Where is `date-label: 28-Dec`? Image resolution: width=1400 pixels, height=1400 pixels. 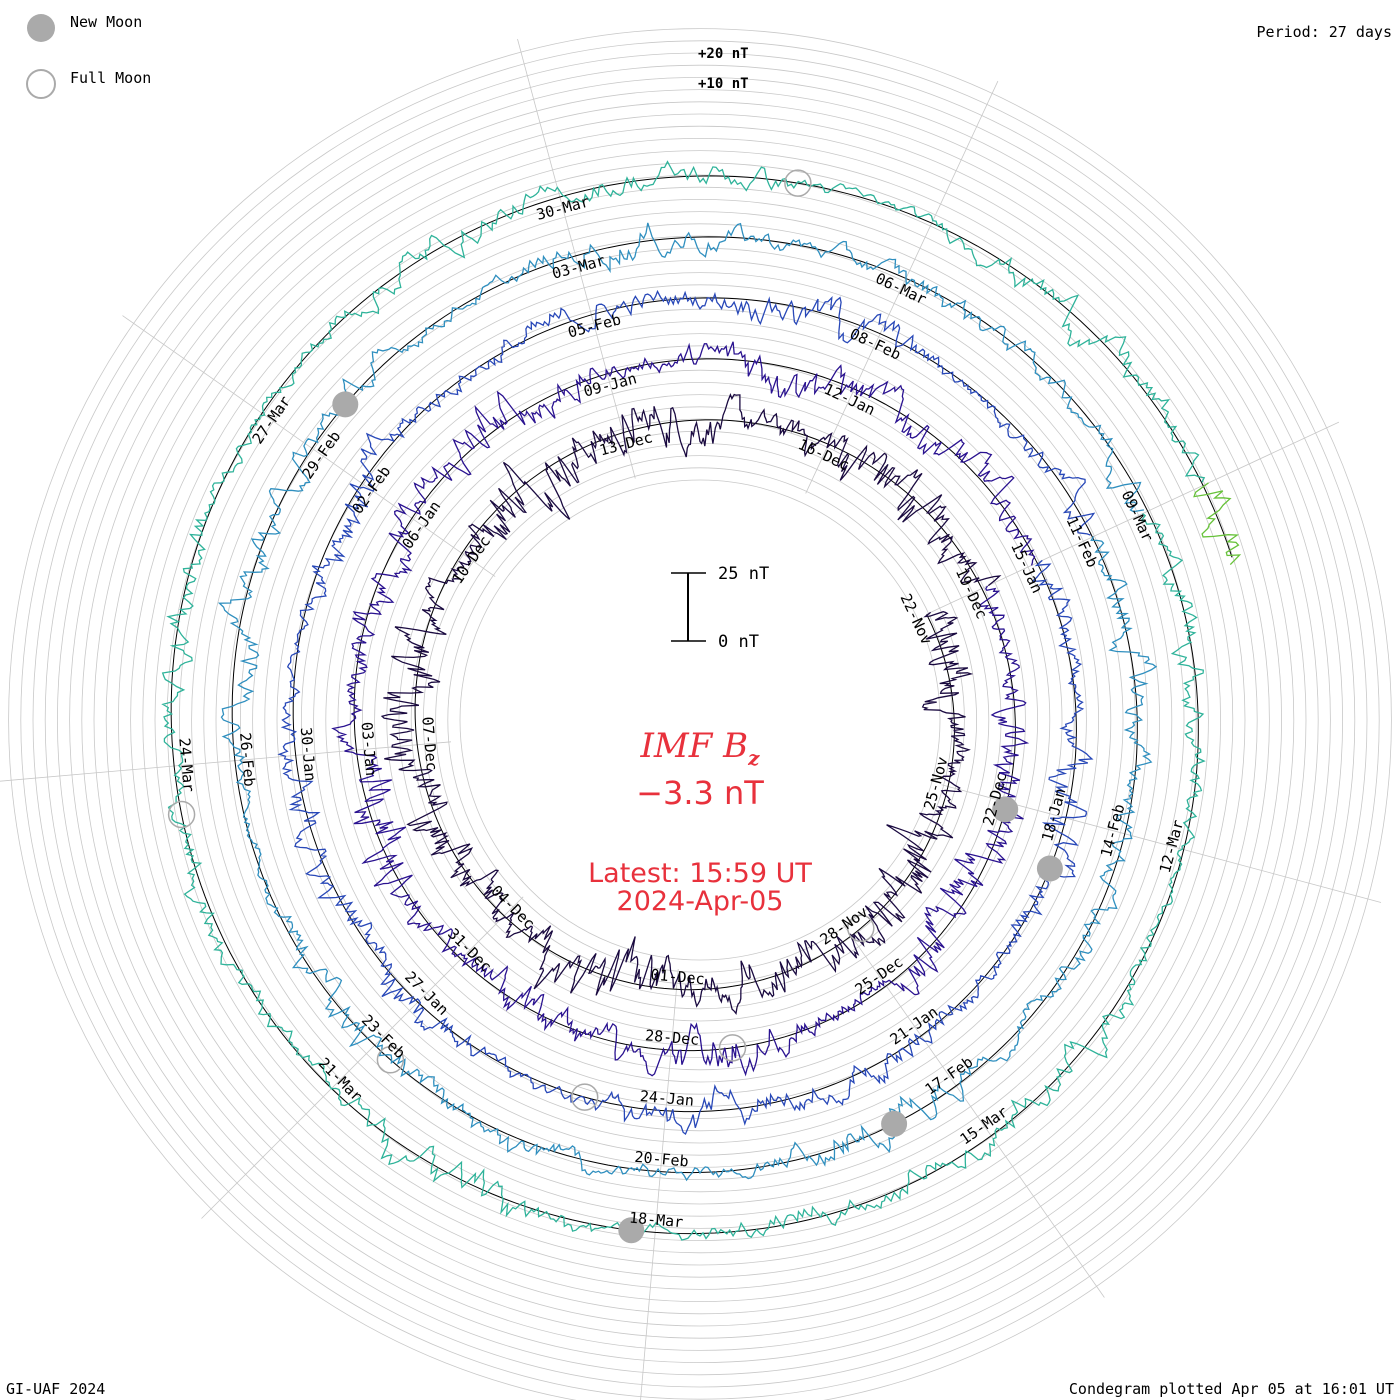
date-label: 28-Dec is located at coordinates (672, 1037).